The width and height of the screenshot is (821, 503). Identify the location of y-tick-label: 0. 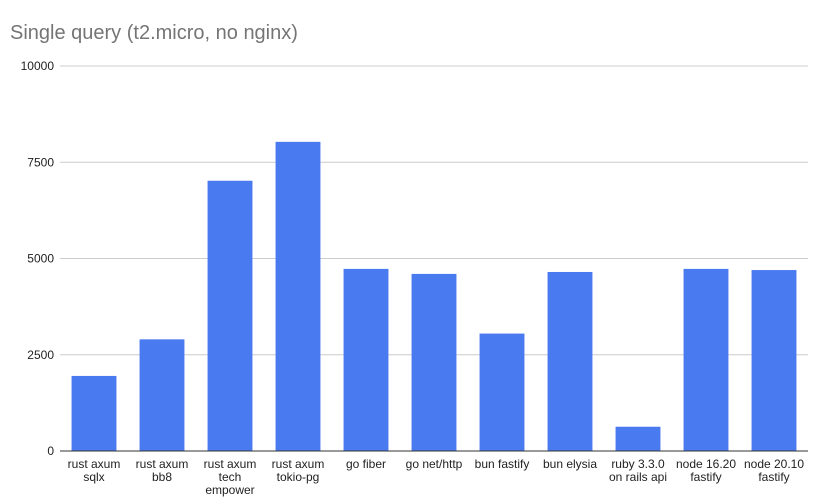
(50, 451).